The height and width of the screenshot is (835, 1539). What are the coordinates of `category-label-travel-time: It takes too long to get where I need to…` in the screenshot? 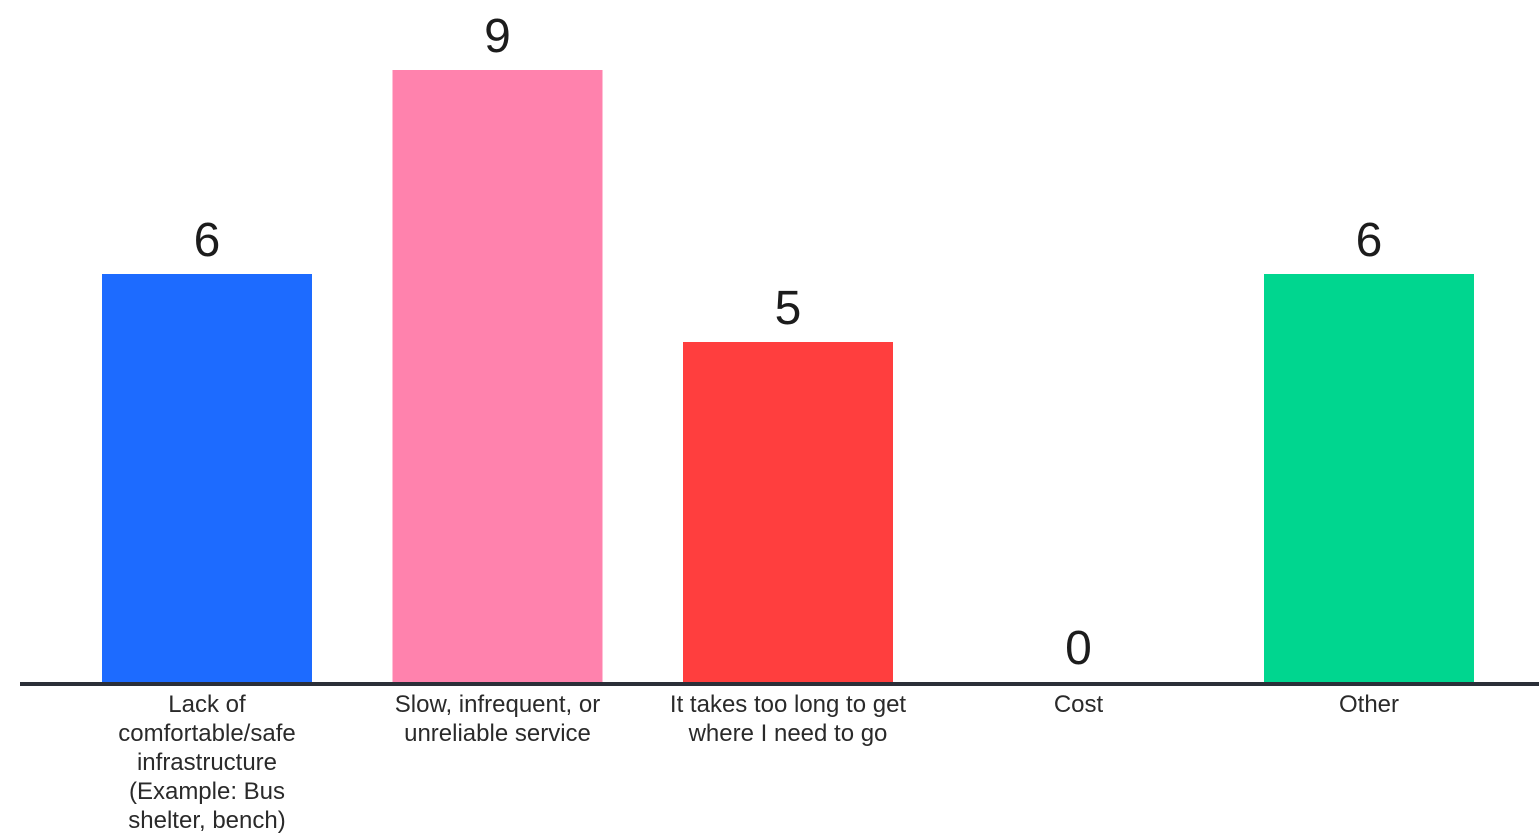 It's located at (788, 719).